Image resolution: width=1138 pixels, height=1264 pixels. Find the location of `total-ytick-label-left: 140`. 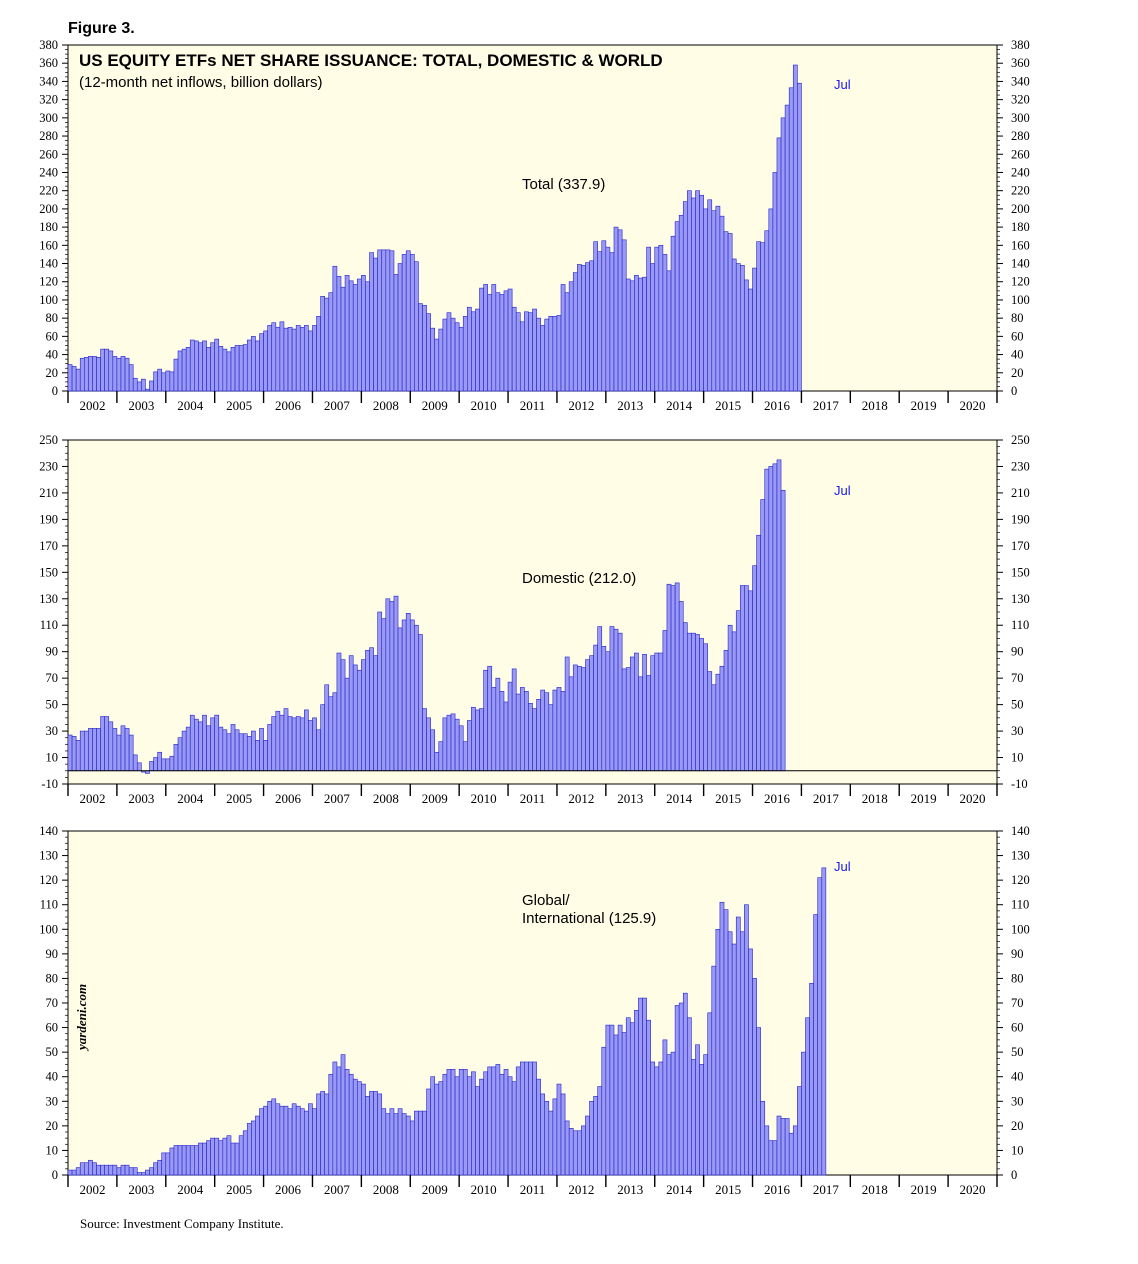

total-ytick-label-left: 140 is located at coordinates (48, 264).